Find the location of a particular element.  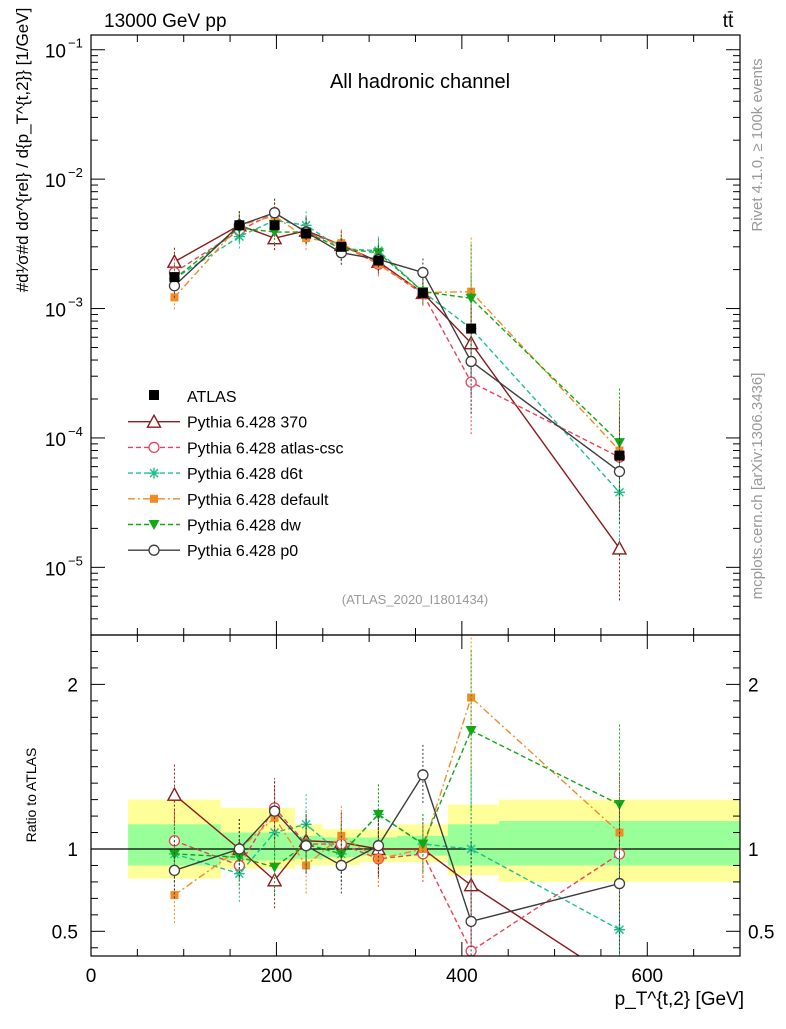

legend-label: Pythia 6.428 p0 is located at coordinates (242, 551).